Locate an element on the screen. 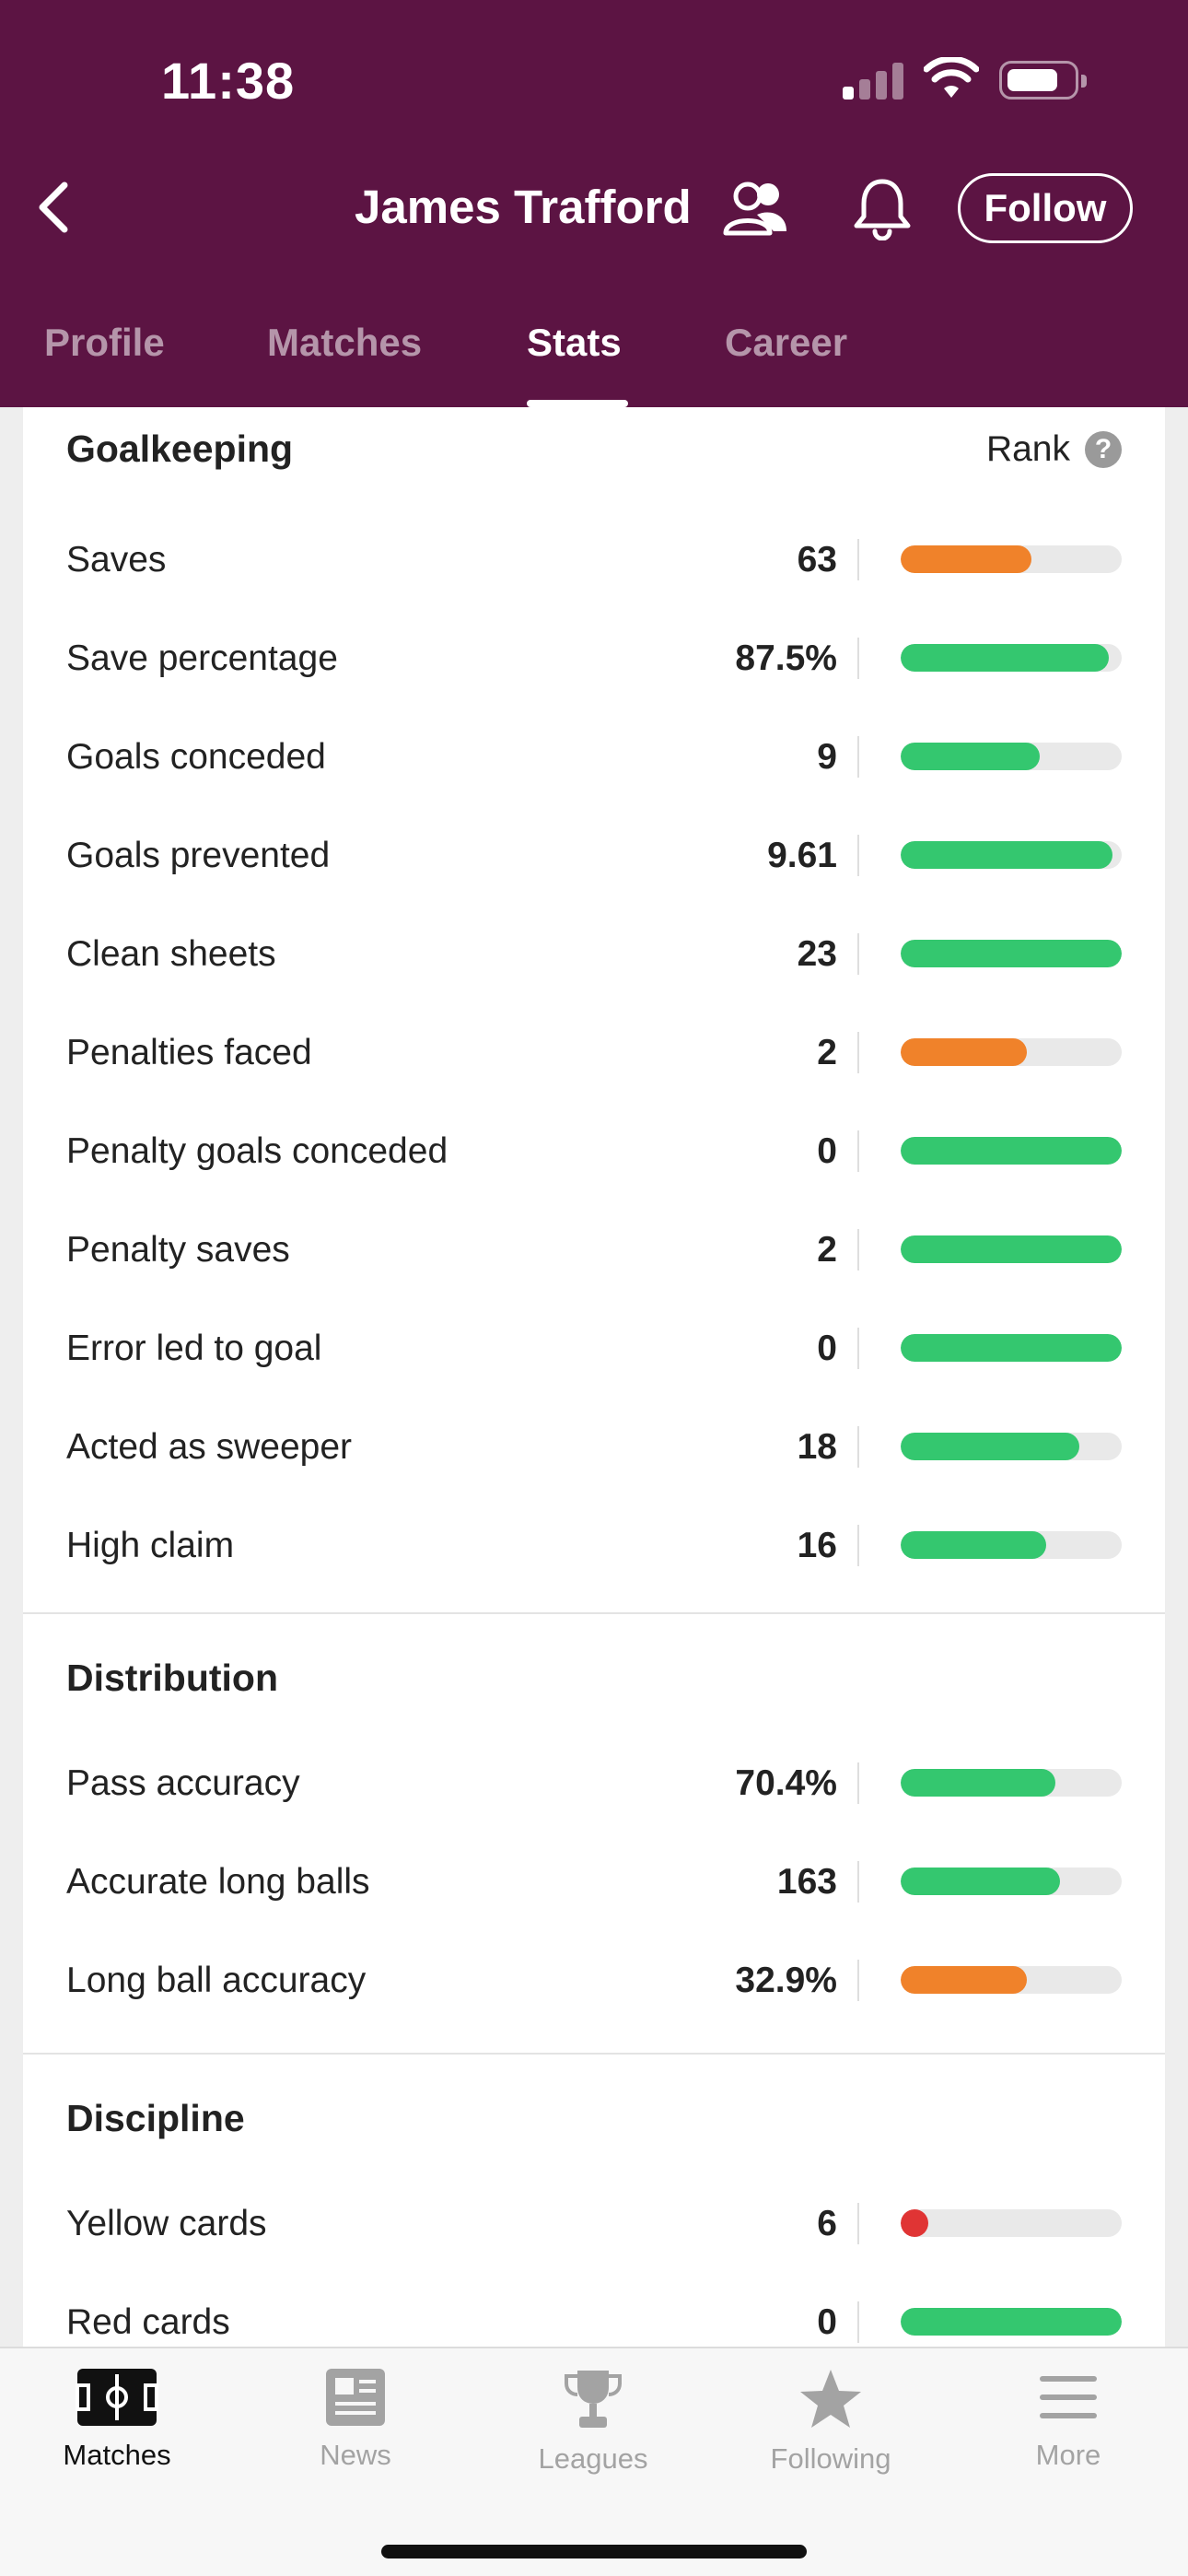 Image resolution: width=1188 pixels, height=2576 pixels. stat-row: Clean sheets 23 is located at coordinates (594, 954).